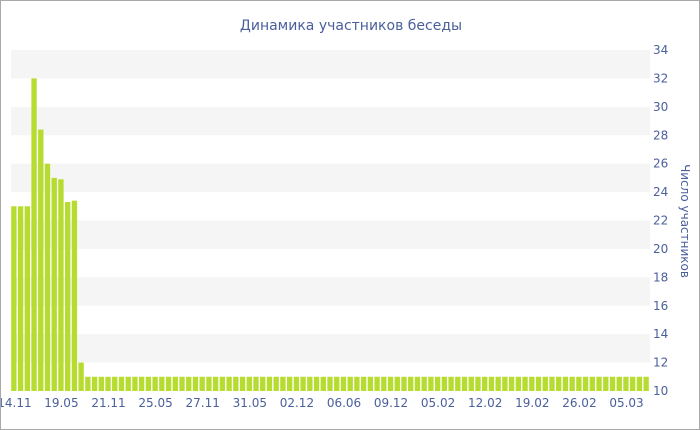  Describe the element at coordinates (660, 221) in the screenshot. I see `y-tick-label: 22` at that location.